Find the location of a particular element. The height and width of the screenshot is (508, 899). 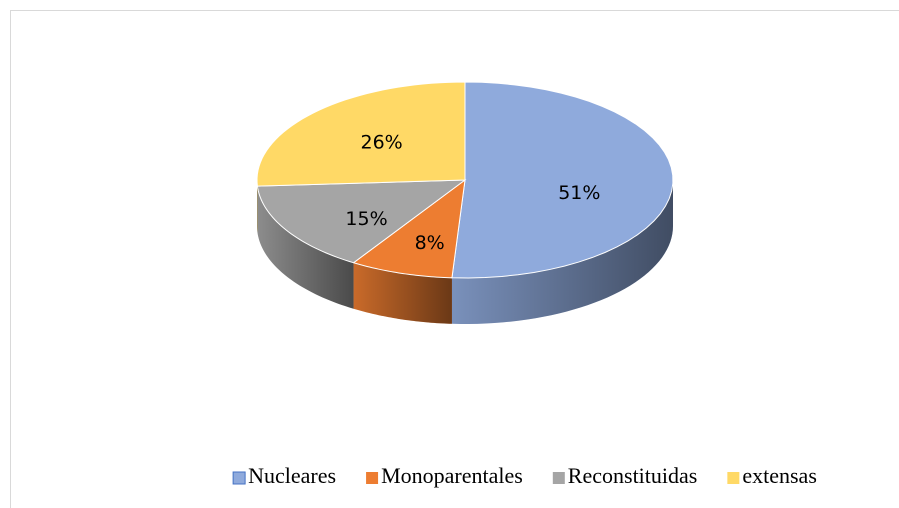

legend-label: Monoparentales is located at coordinates (452, 475).